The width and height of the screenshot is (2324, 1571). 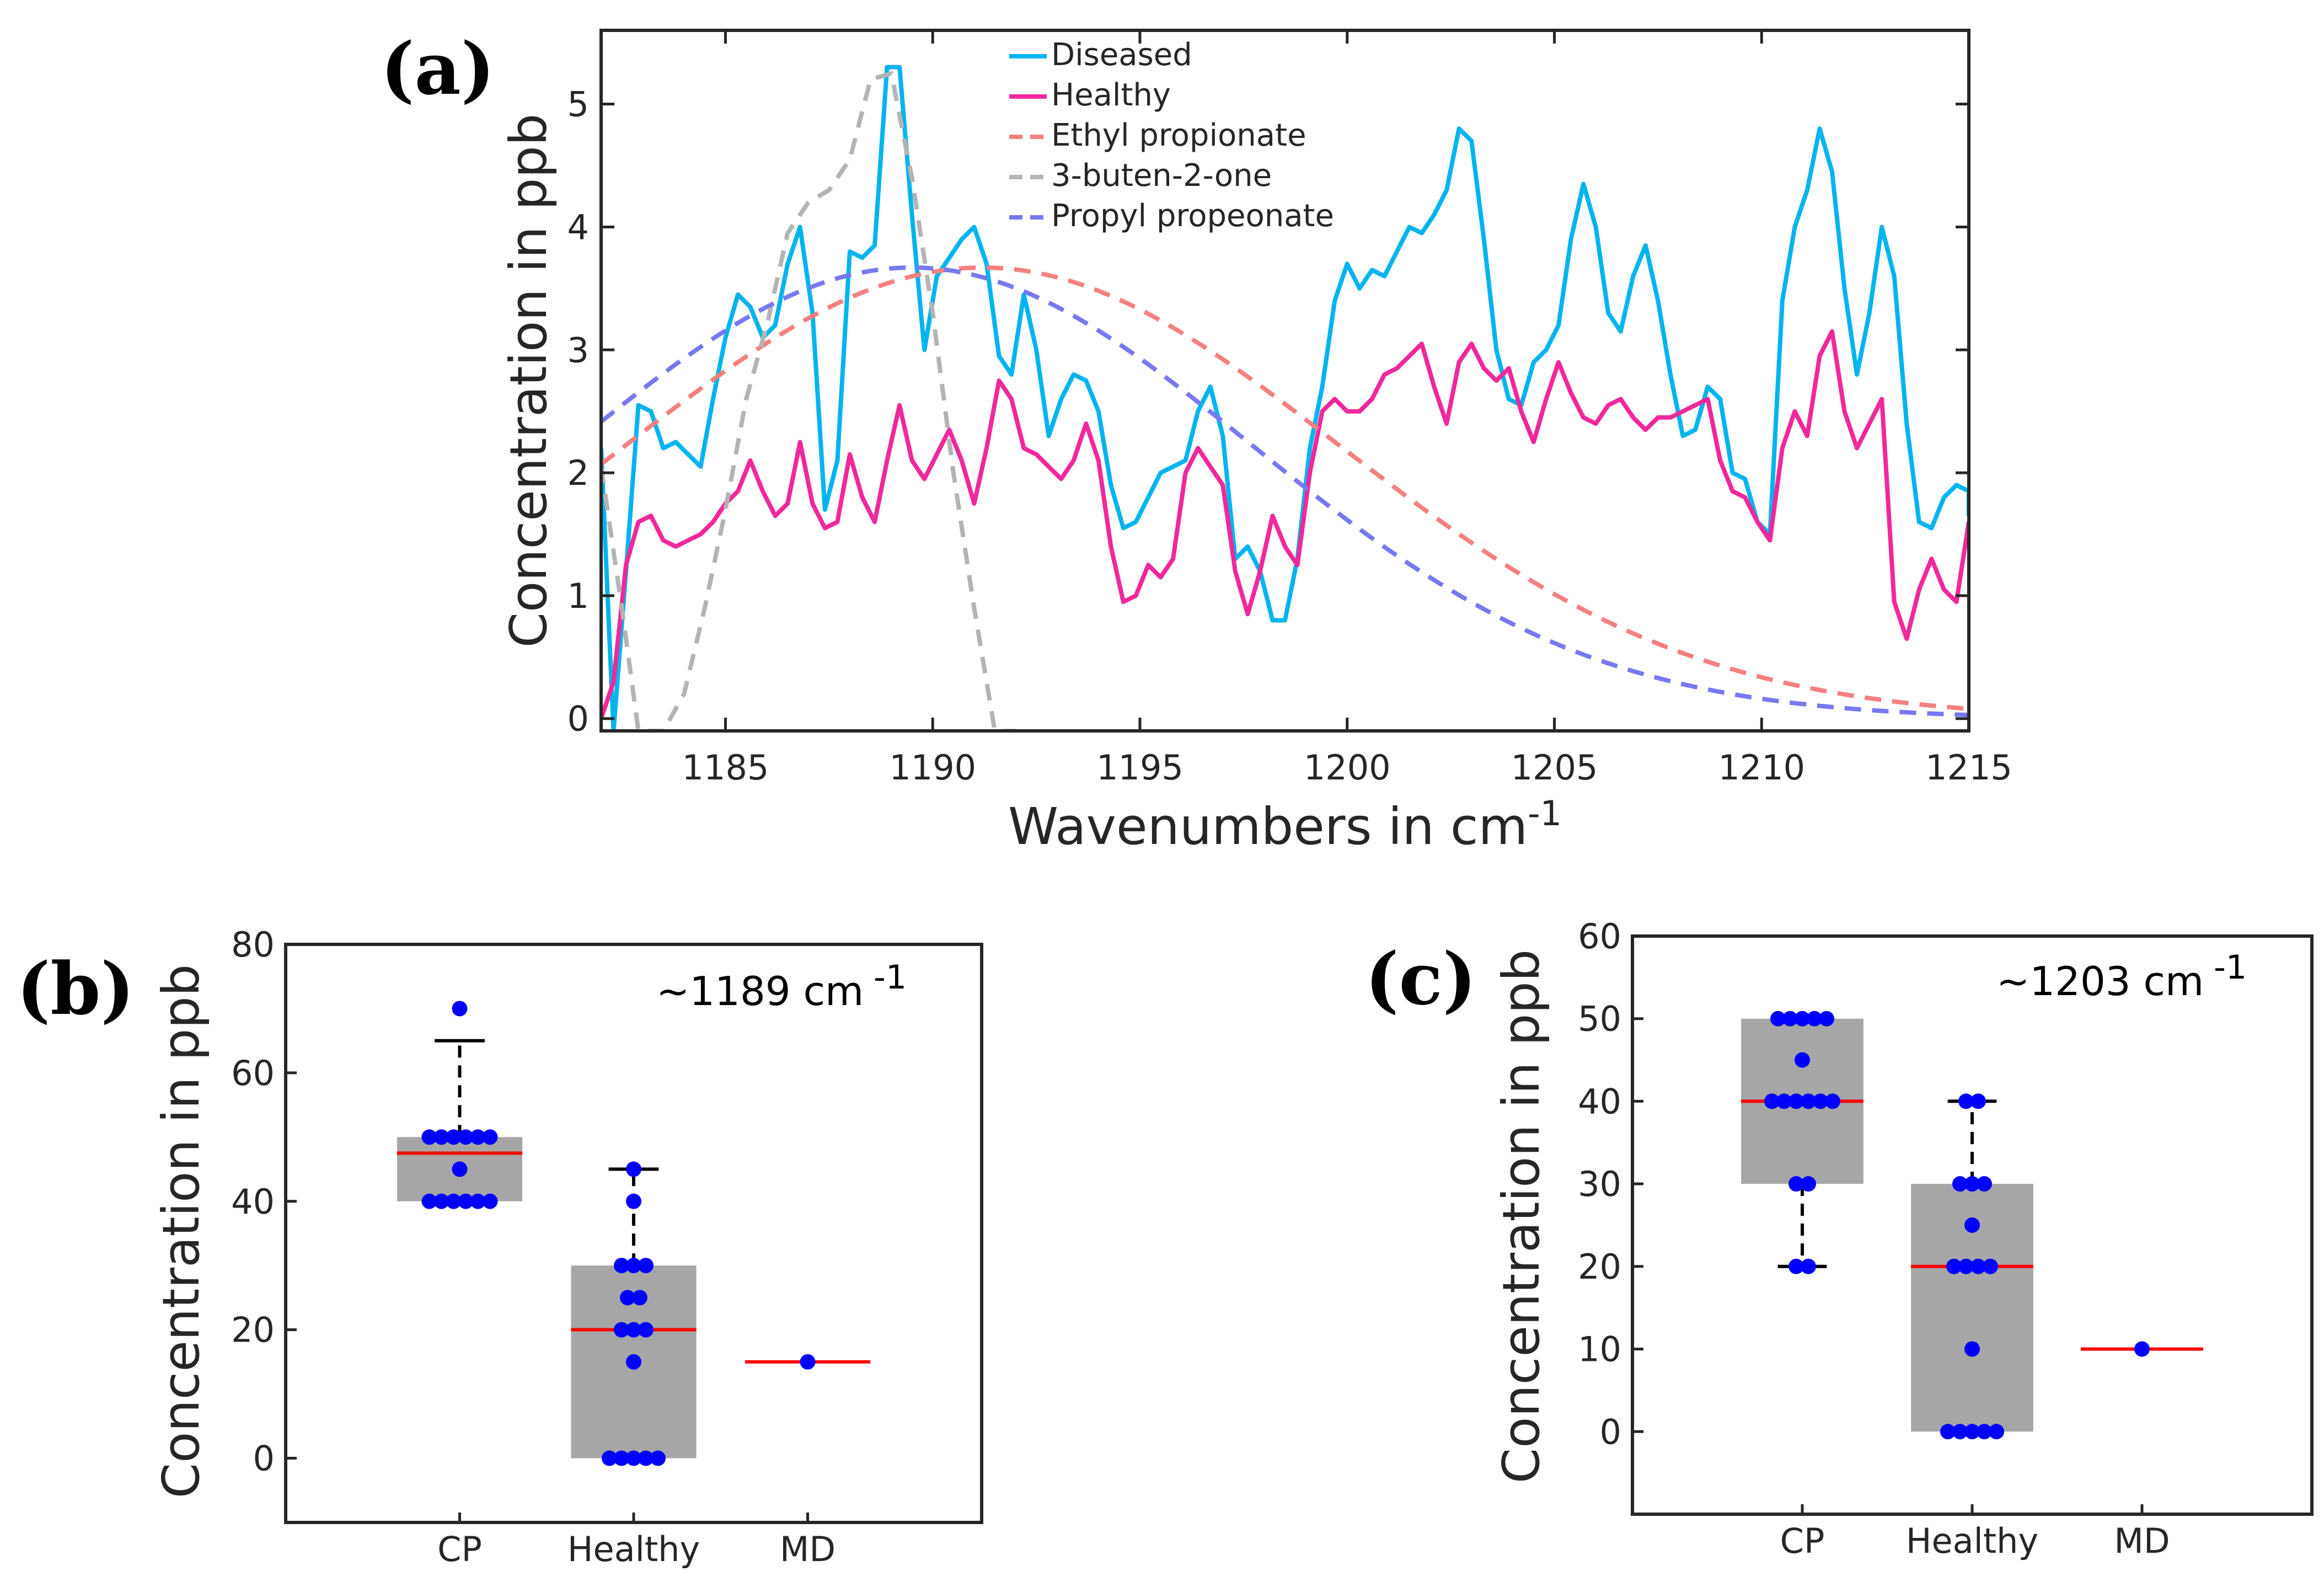 I want to click on legend-label-healthy: Healthy, so click(x=1111, y=95).